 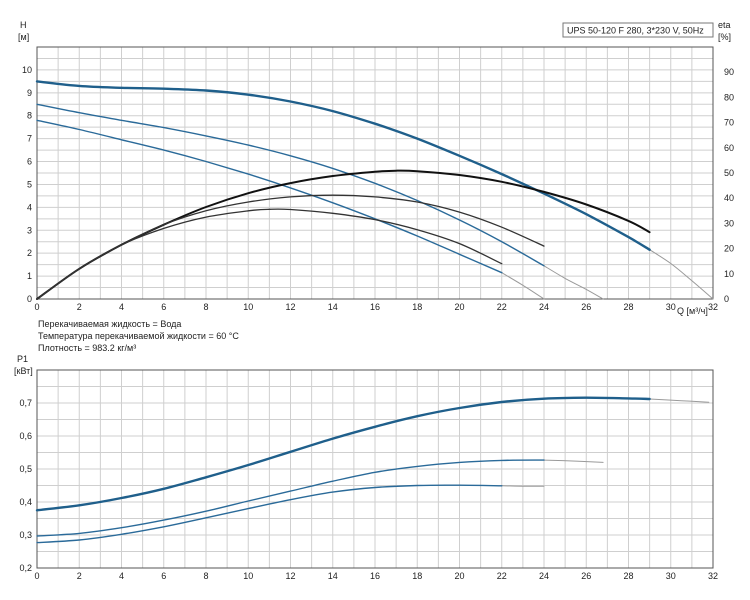 What do you see at coordinates (333, 307) in the screenshot?
I see `x-tick-label: 14` at bounding box center [333, 307].